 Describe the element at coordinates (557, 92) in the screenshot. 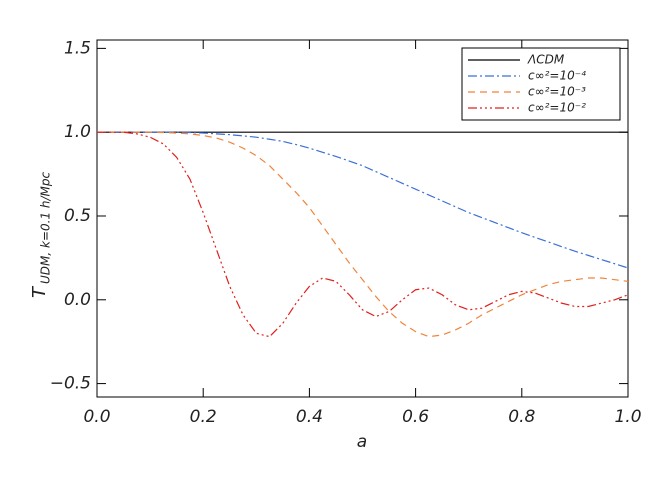

I see `legend-label: c∞²=10⁻³` at that location.